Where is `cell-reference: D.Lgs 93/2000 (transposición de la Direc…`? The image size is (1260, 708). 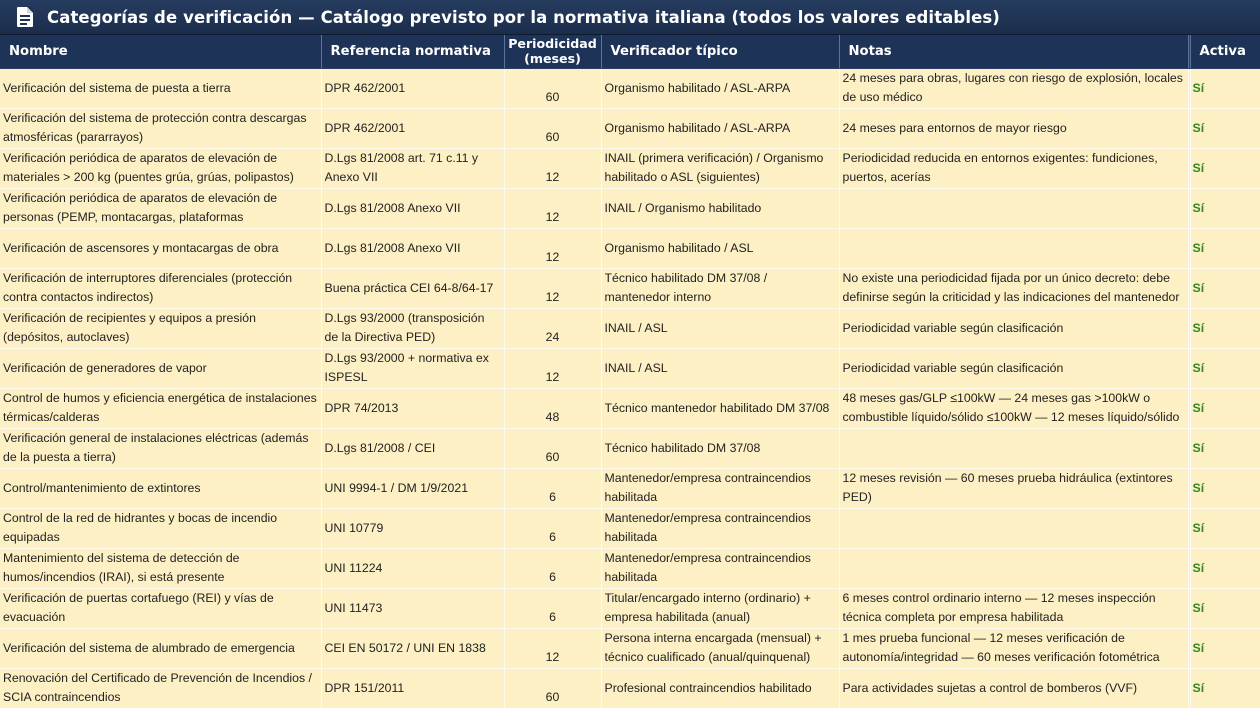
cell-reference: D.Lgs 93/2000 (transposición de la Direc… is located at coordinates (413, 328).